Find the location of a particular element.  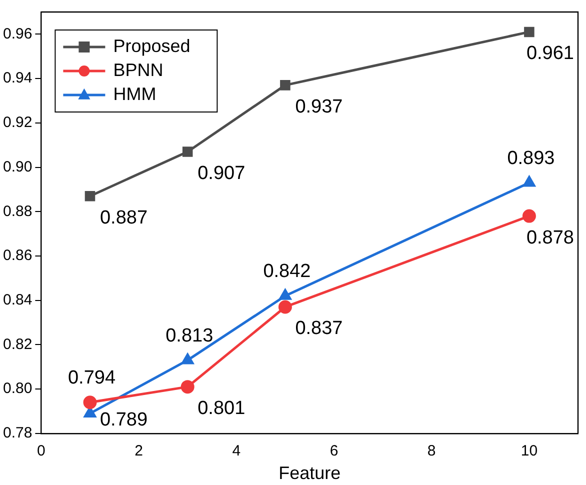

data-label: 0.794 is located at coordinates (92, 378).